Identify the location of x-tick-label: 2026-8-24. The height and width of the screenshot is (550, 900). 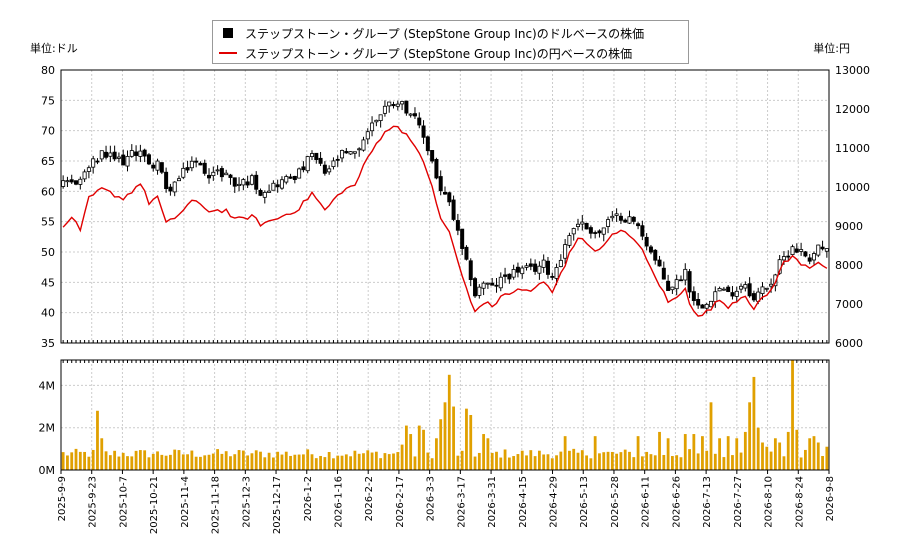
(799, 502).